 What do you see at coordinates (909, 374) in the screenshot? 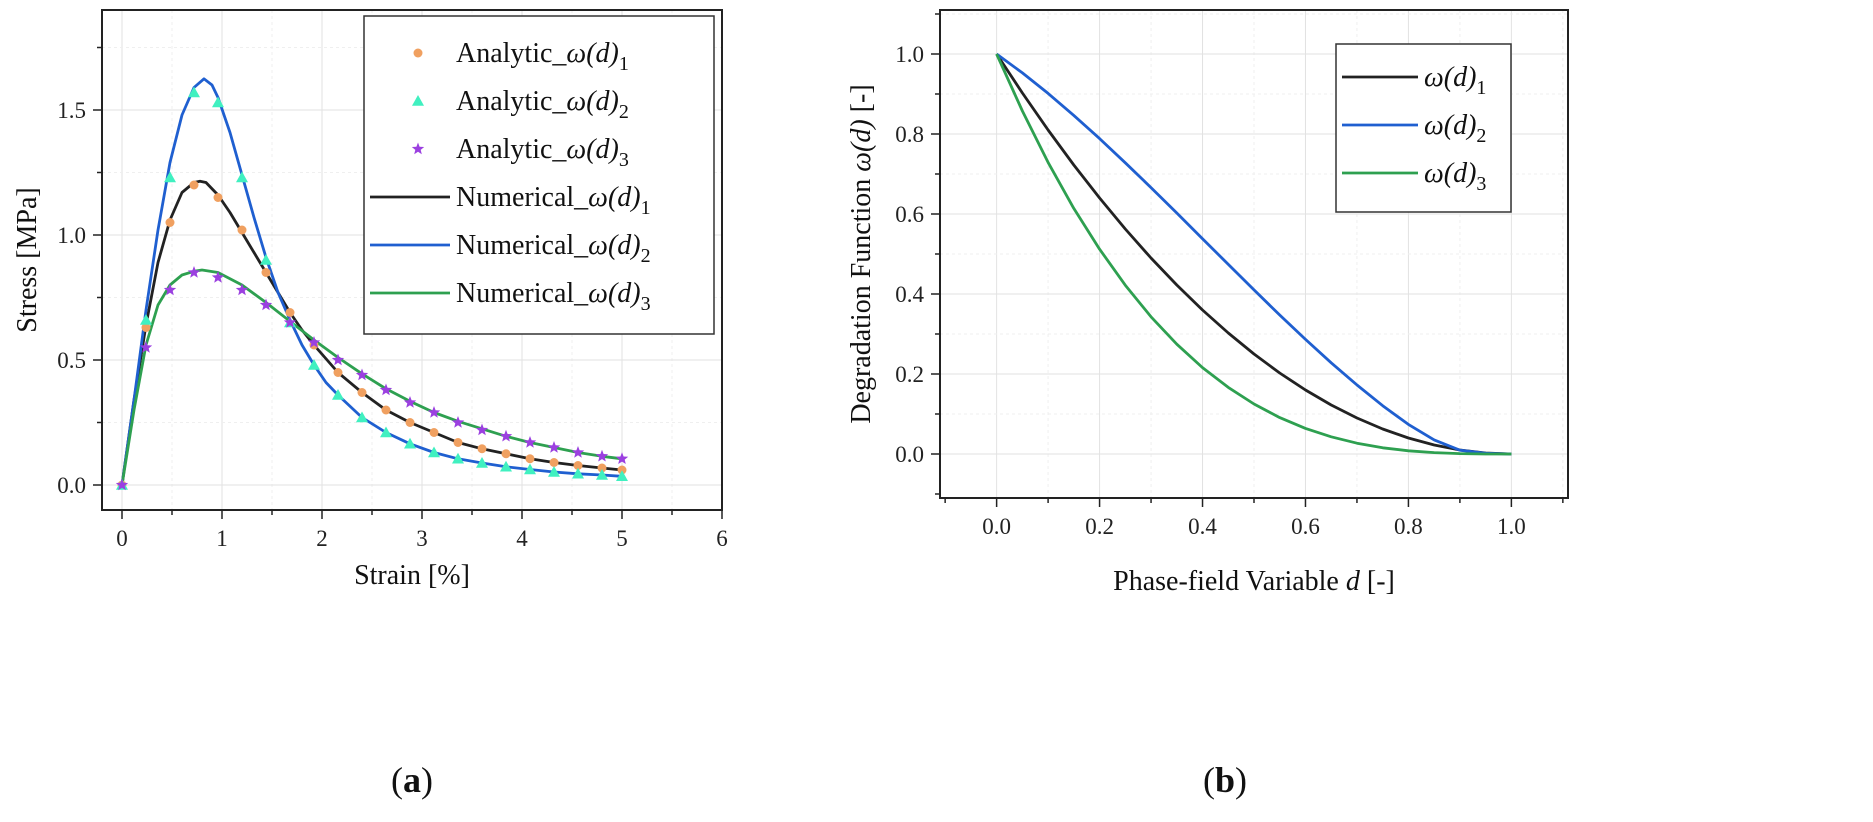
I see `chart-b-ytick-label: 0.2` at bounding box center [909, 374].